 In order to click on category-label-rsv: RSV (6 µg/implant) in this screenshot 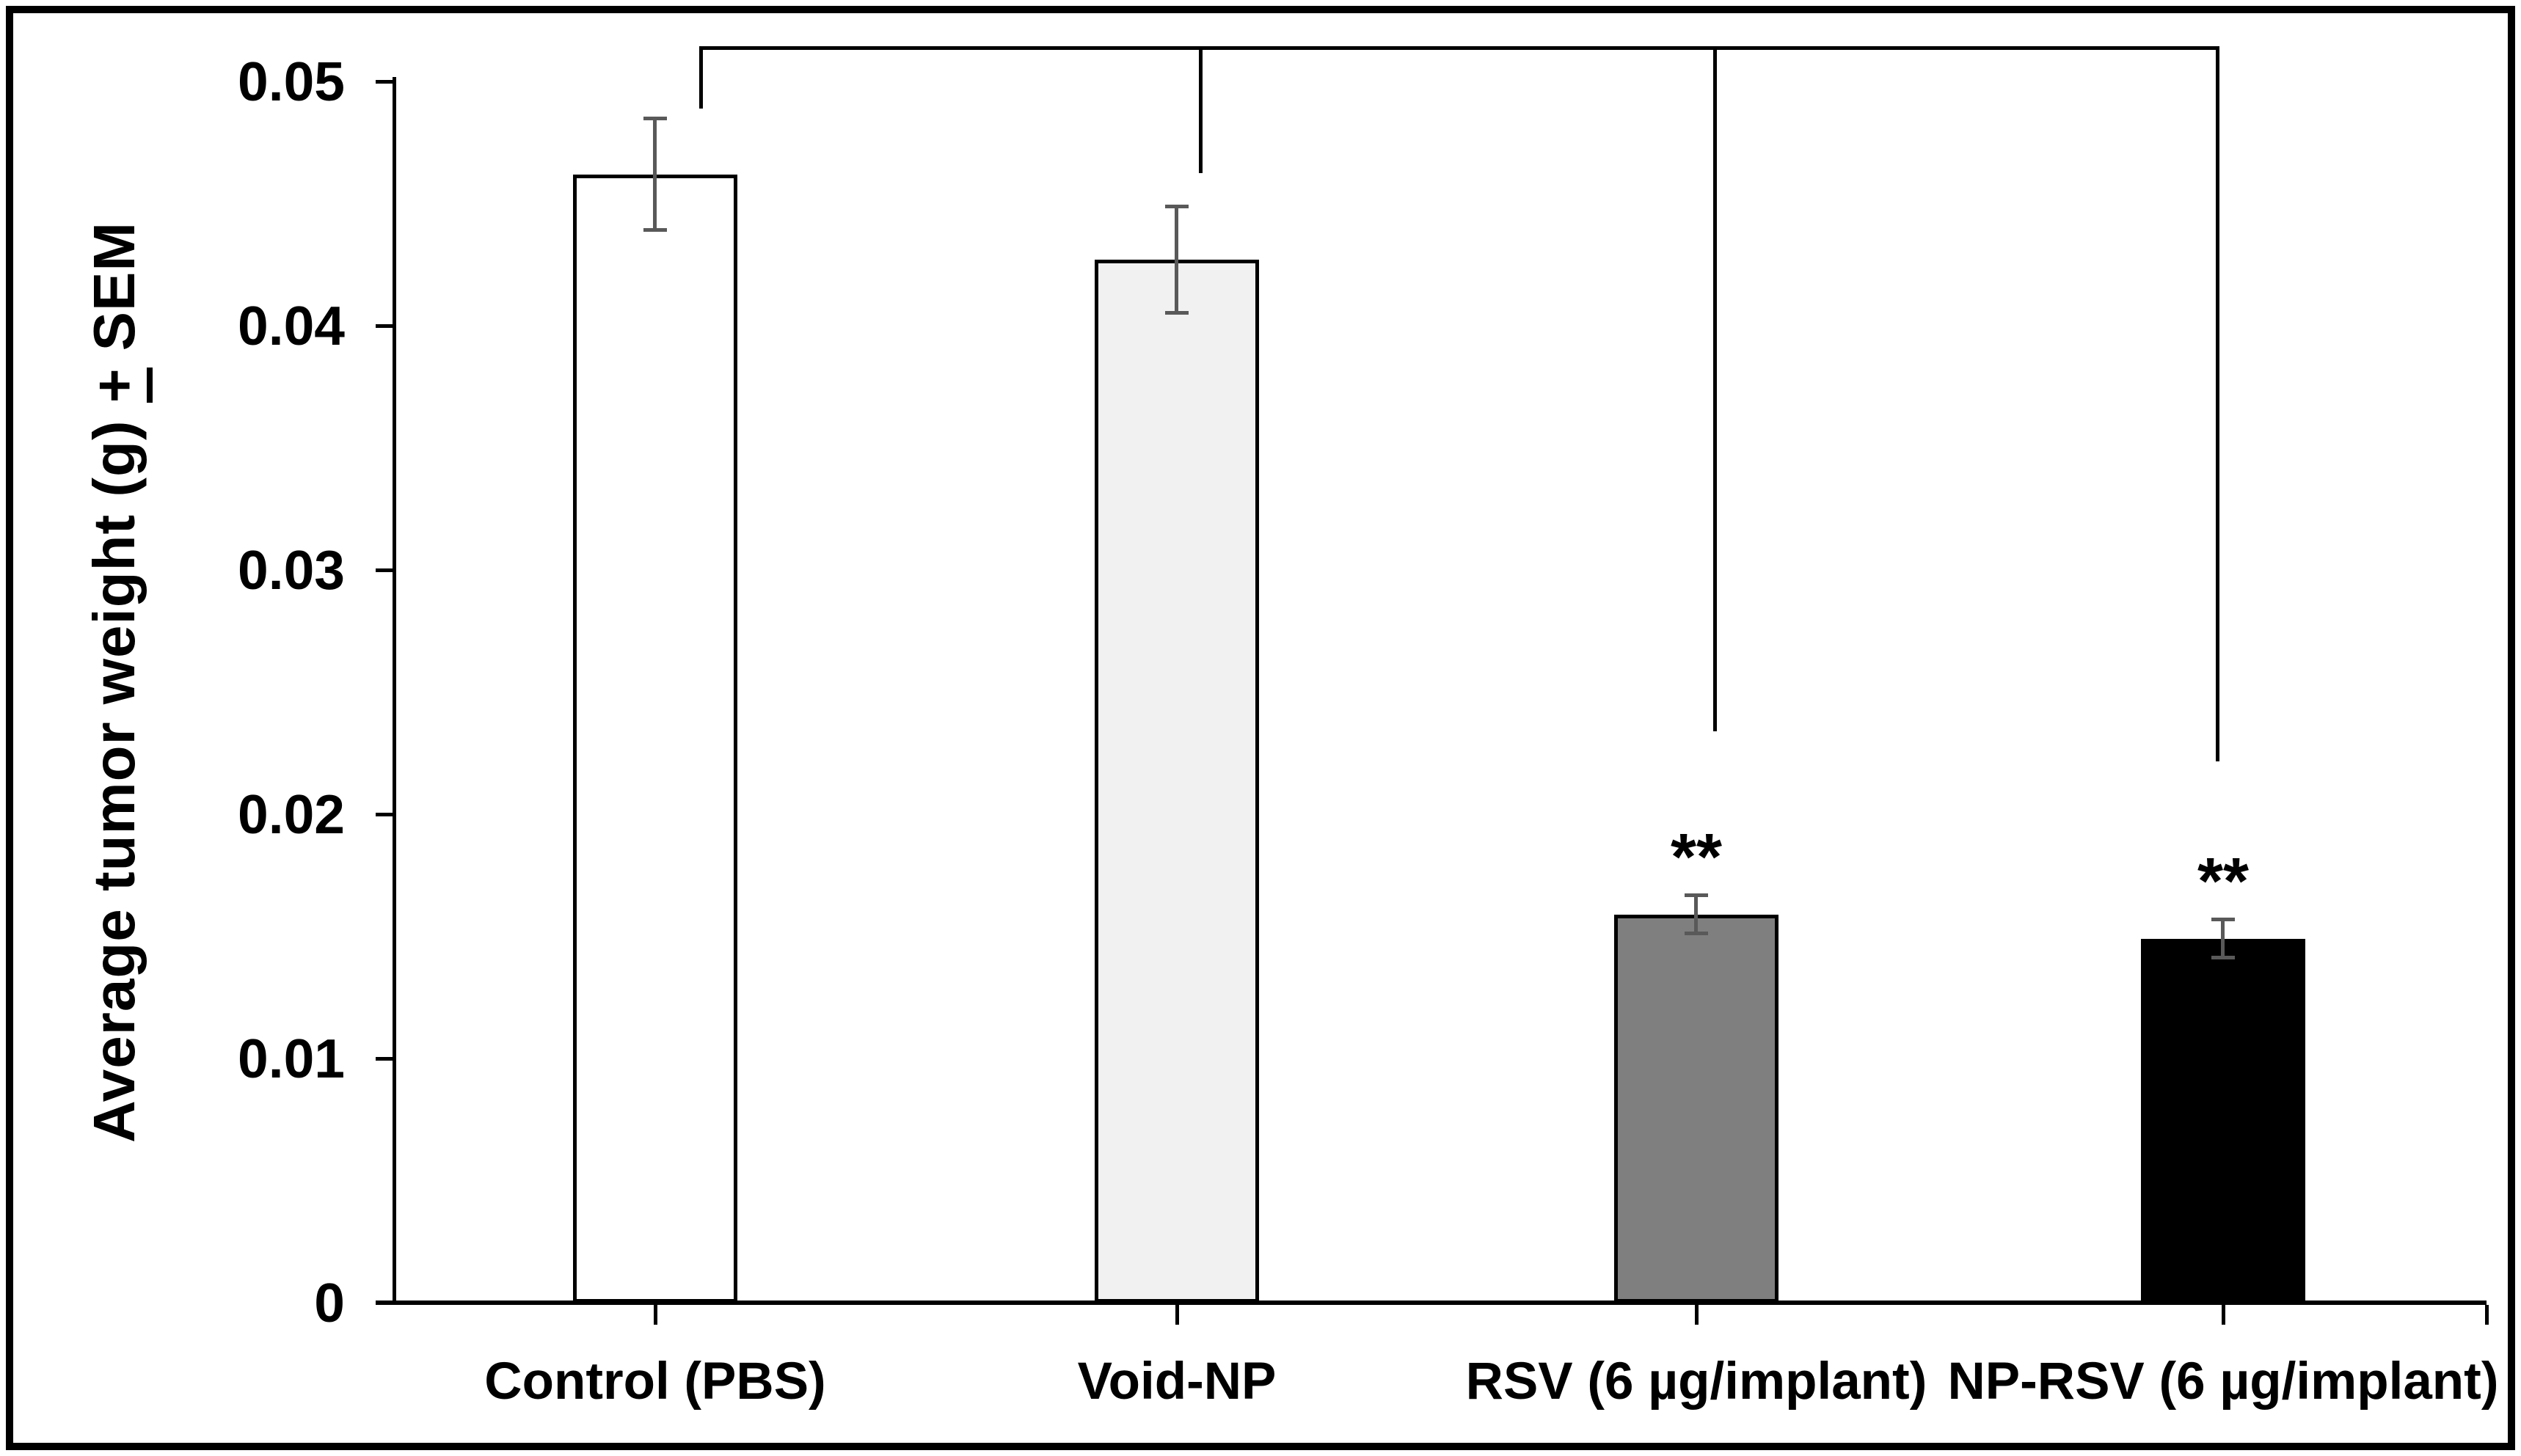, I will do `click(1696, 1382)`.